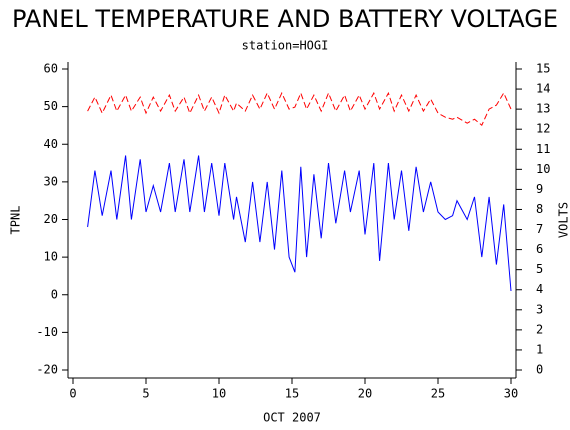  Describe the element at coordinates (543, 69) in the screenshot. I see `y2-tick-label: 15` at that location.